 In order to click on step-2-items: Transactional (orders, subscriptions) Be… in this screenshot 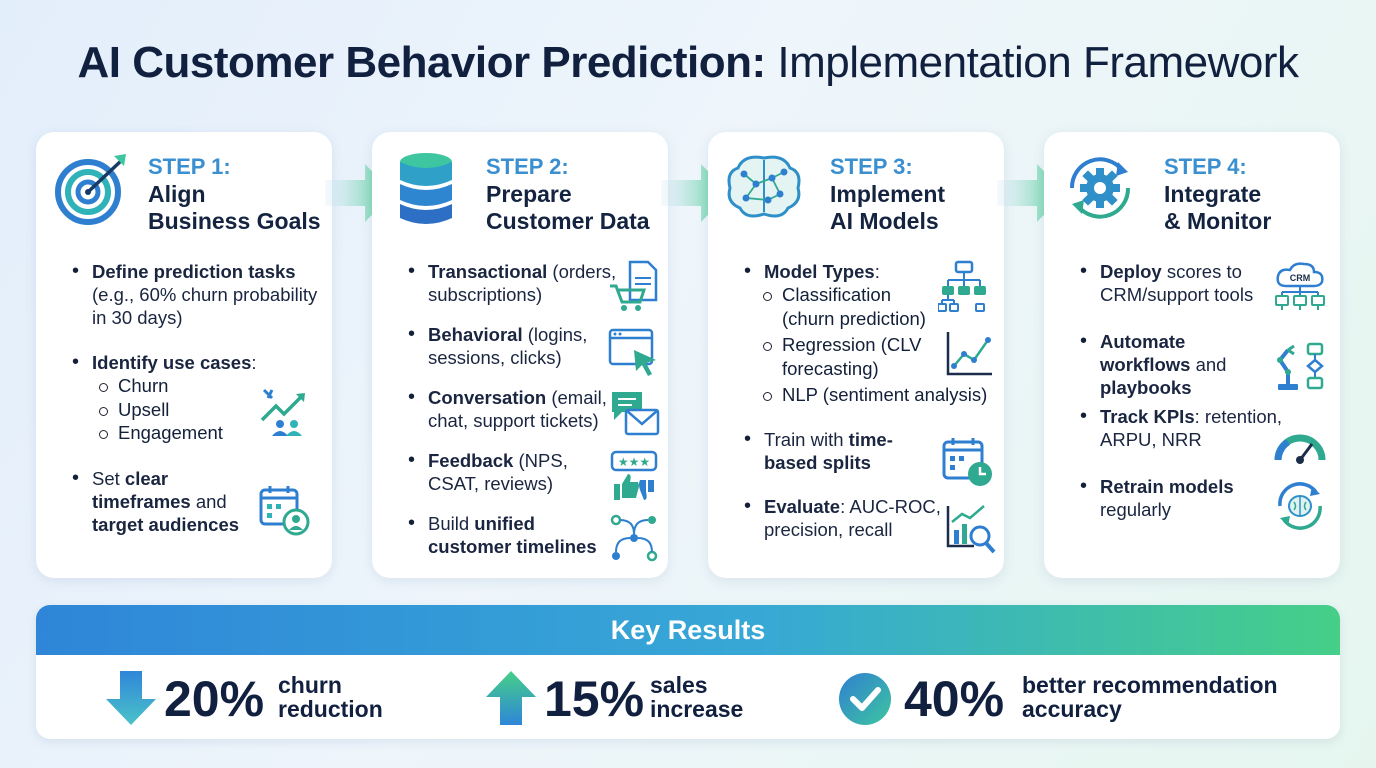, I will do `click(520, 409)`.